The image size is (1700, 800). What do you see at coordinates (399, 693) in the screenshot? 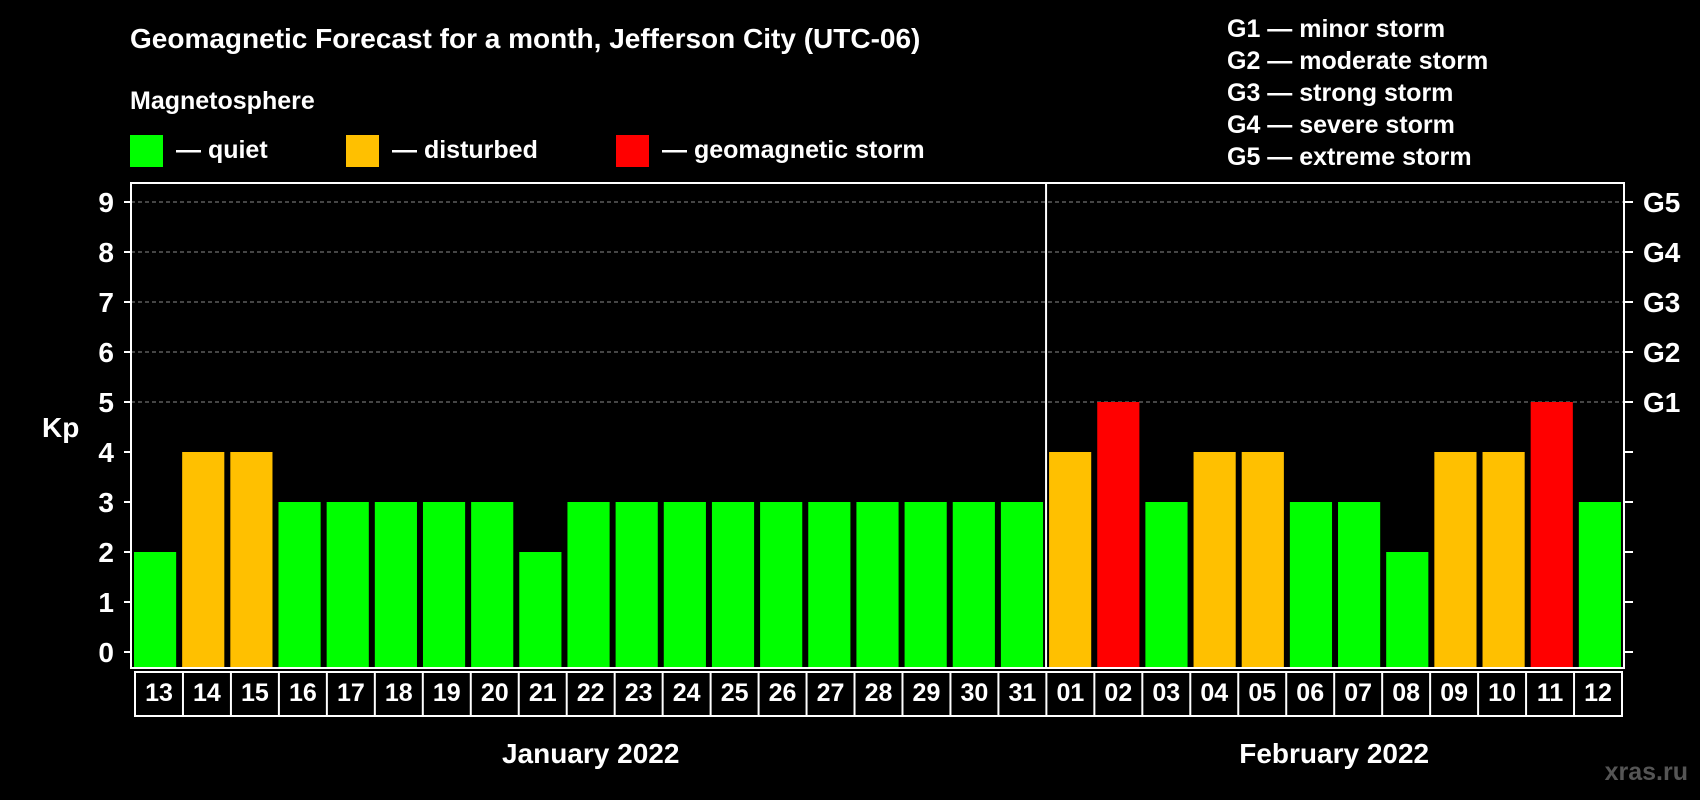
I see `x-tick-label-18: 18` at bounding box center [399, 693].